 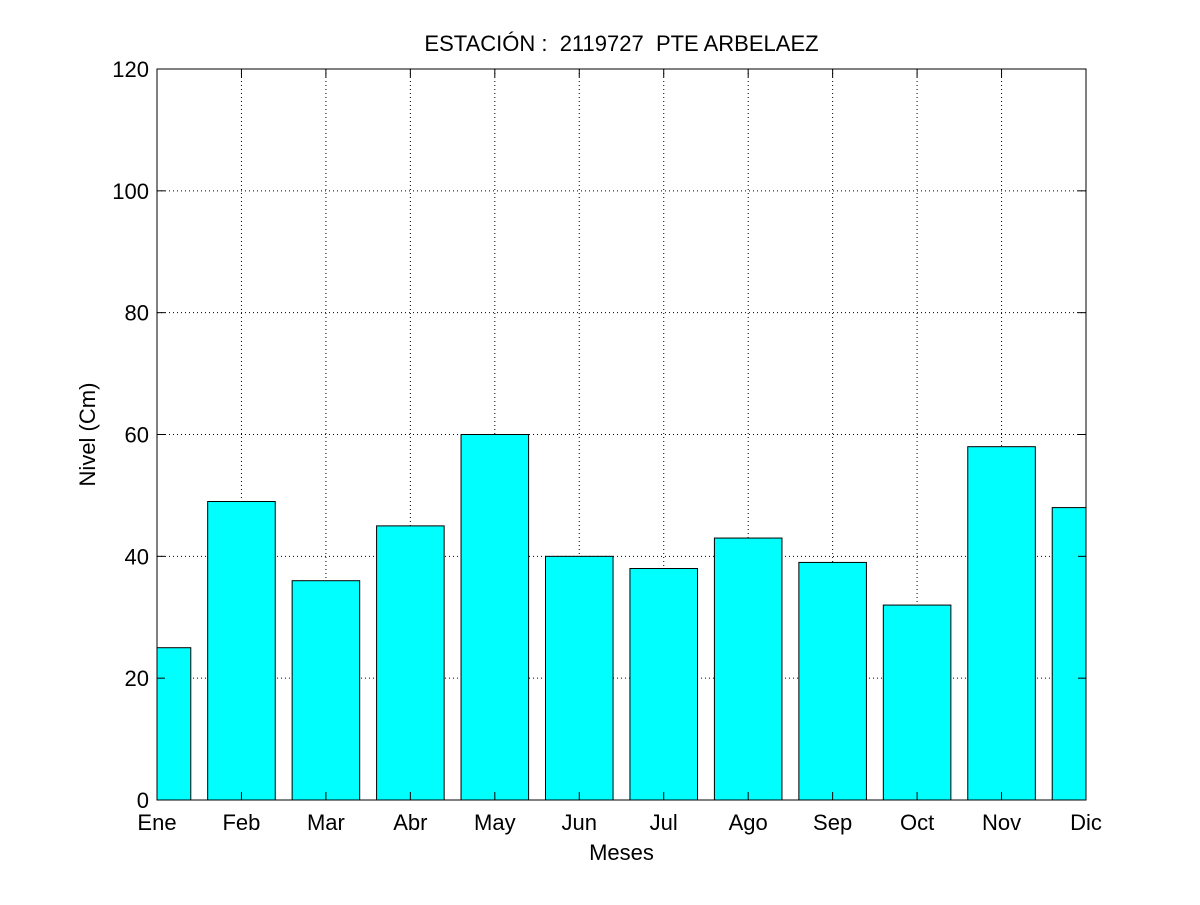 What do you see at coordinates (241, 822) in the screenshot?
I see `x-tick-label: Feb` at bounding box center [241, 822].